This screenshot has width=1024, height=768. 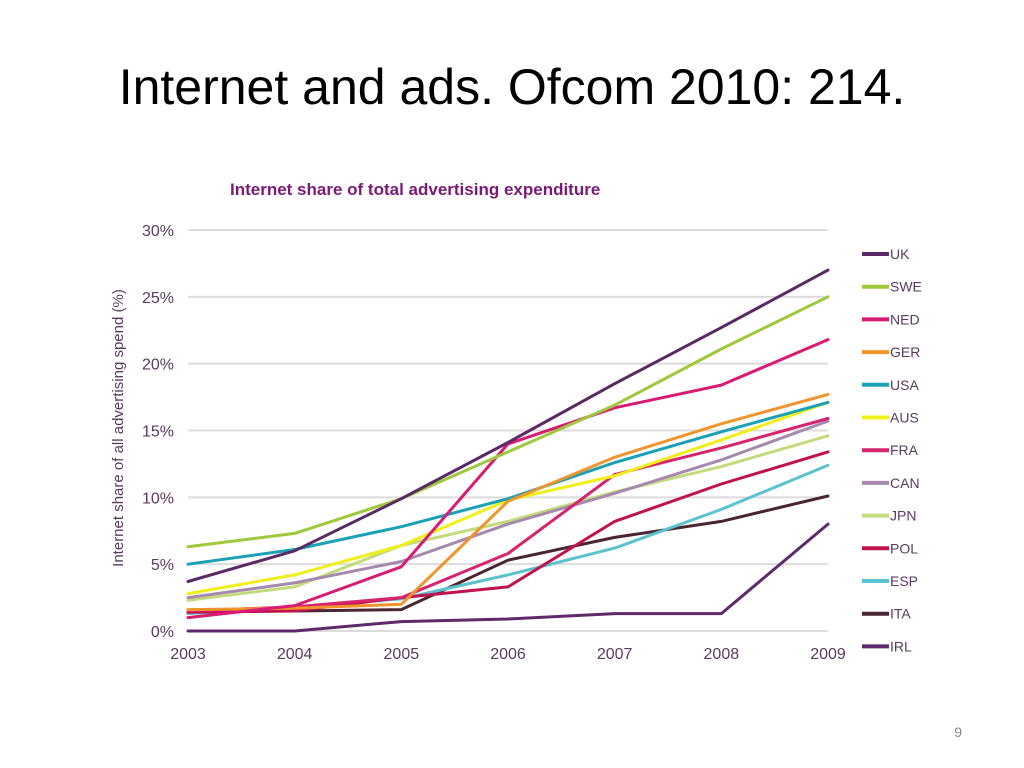 What do you see at coordinates (158, 298) in the screenshot?
I see `y-tick-label: 25%` at bounding box center [158, 298].